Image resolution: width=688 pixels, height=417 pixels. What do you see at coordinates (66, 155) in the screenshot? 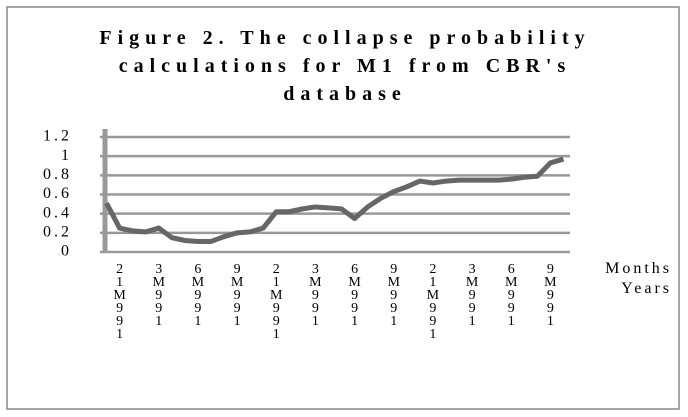
I see `y-tick-label: 1` at bounding box center [66, 155].